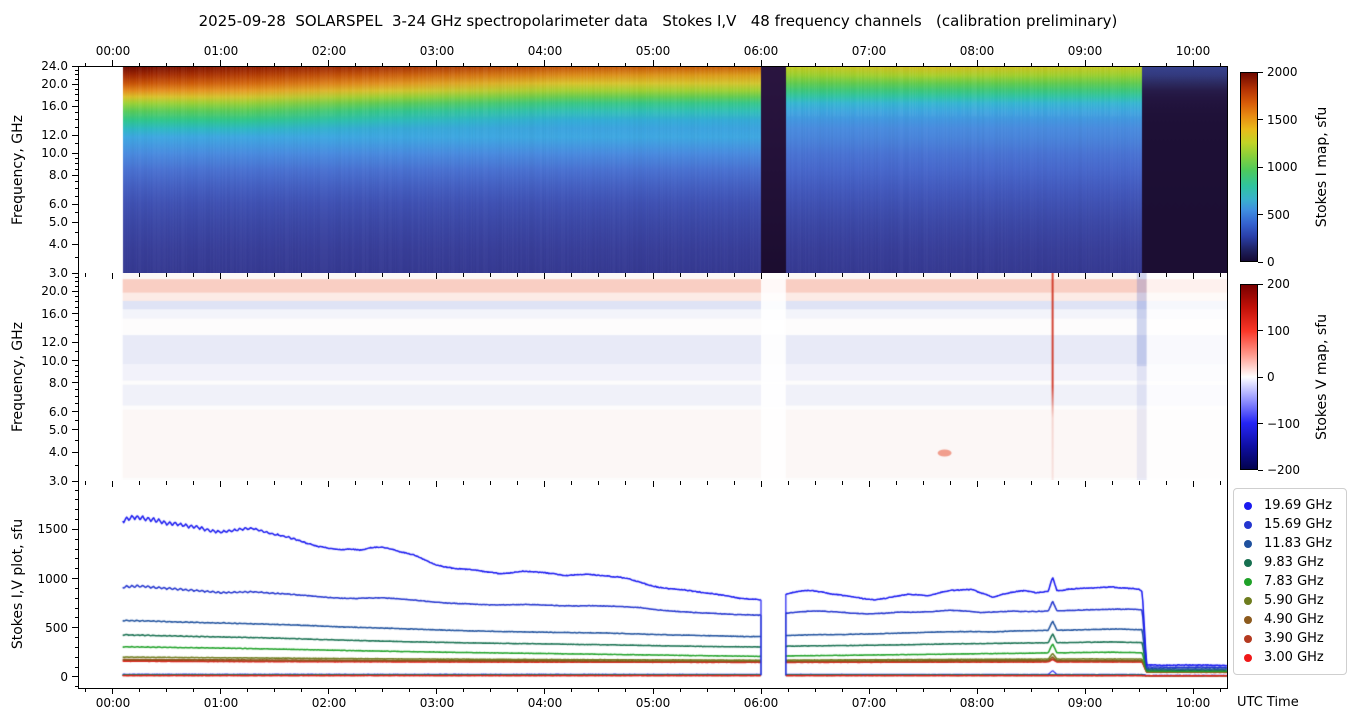 This screenshot has height=725, width=1350. I want to click on freq-tick-label: 16.0, so click(54, 106).